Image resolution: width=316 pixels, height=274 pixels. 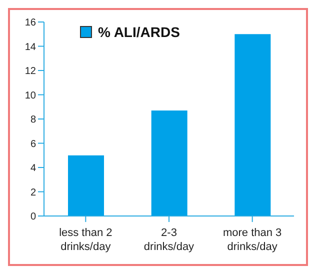 What do you see at coordinates (33, 120) in the screenshot?
I see `y-tick-label: 8` at bounding box center [33, 120].